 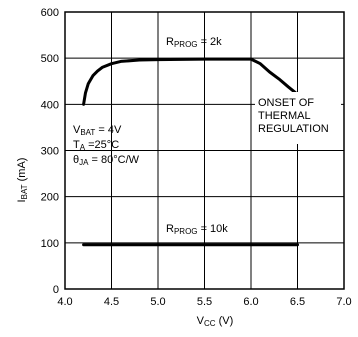 I want to click on y-tick-label-3: 300, so click(x=50, y=152).